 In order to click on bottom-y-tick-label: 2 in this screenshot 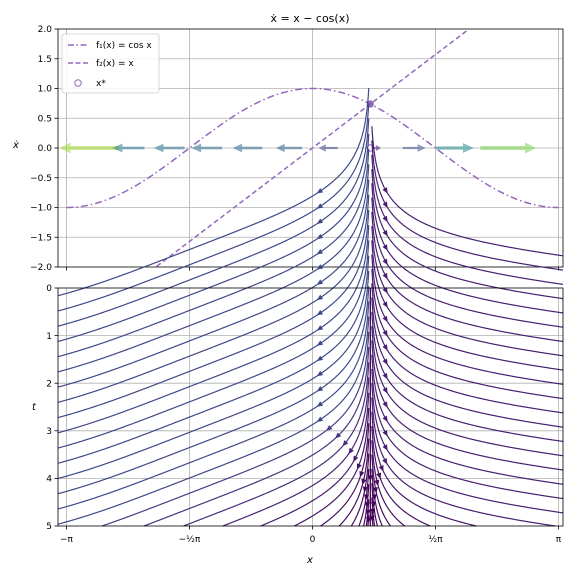, I will do `click(49, 384)`.